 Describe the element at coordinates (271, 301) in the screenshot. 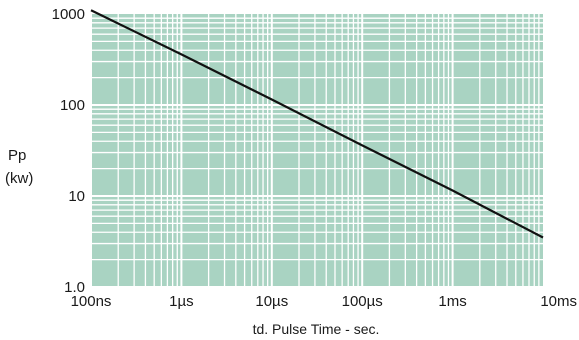

I see `x-tick-label: 10µs` at that location.